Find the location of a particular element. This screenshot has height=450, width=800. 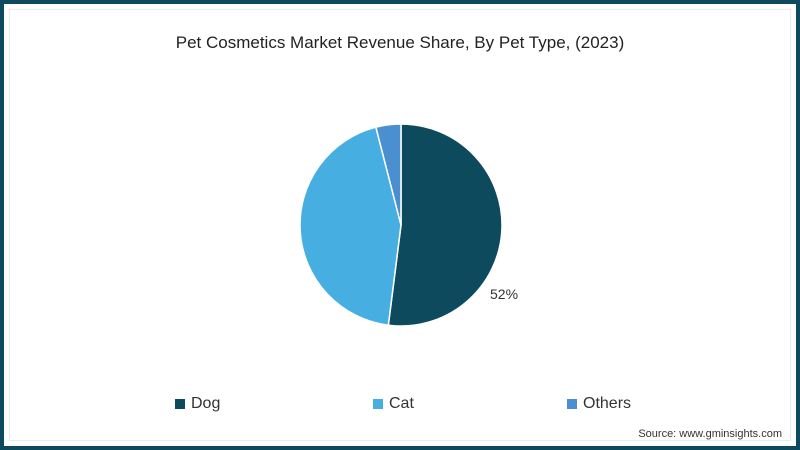

legend-label-cat: Cat is located at coordinates (401, 403).